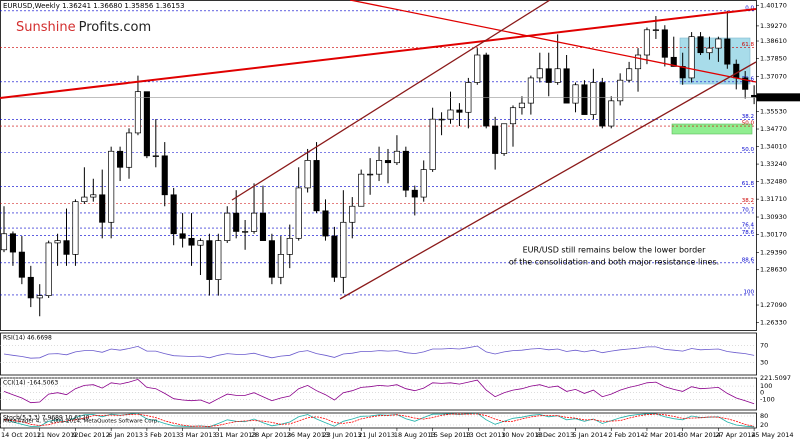 Image resolution: width=800 pixels, height=440 pixels. What do you see at coordinates (90, 435) in the screenshot?
I see `x-tick-label: 9 Dec 2012` at bounding box center [90, 435].